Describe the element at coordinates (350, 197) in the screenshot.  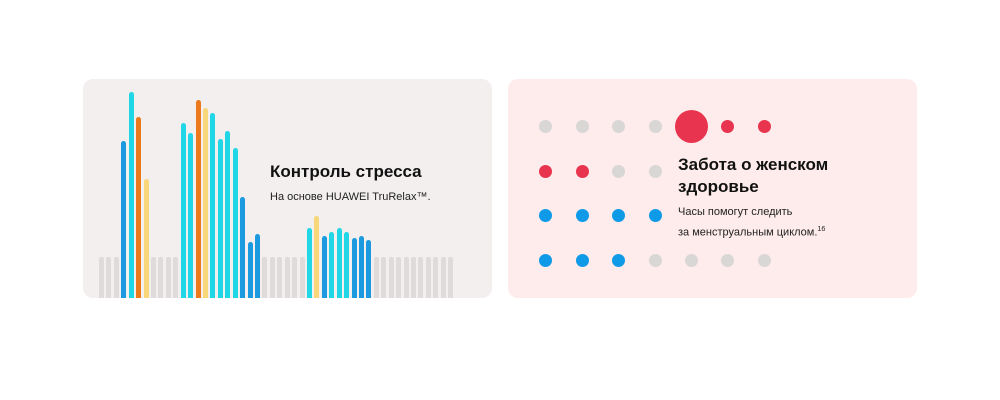
I see `stress-card-subtitle: На основе HUAWEI TruRelax™.` at that location.